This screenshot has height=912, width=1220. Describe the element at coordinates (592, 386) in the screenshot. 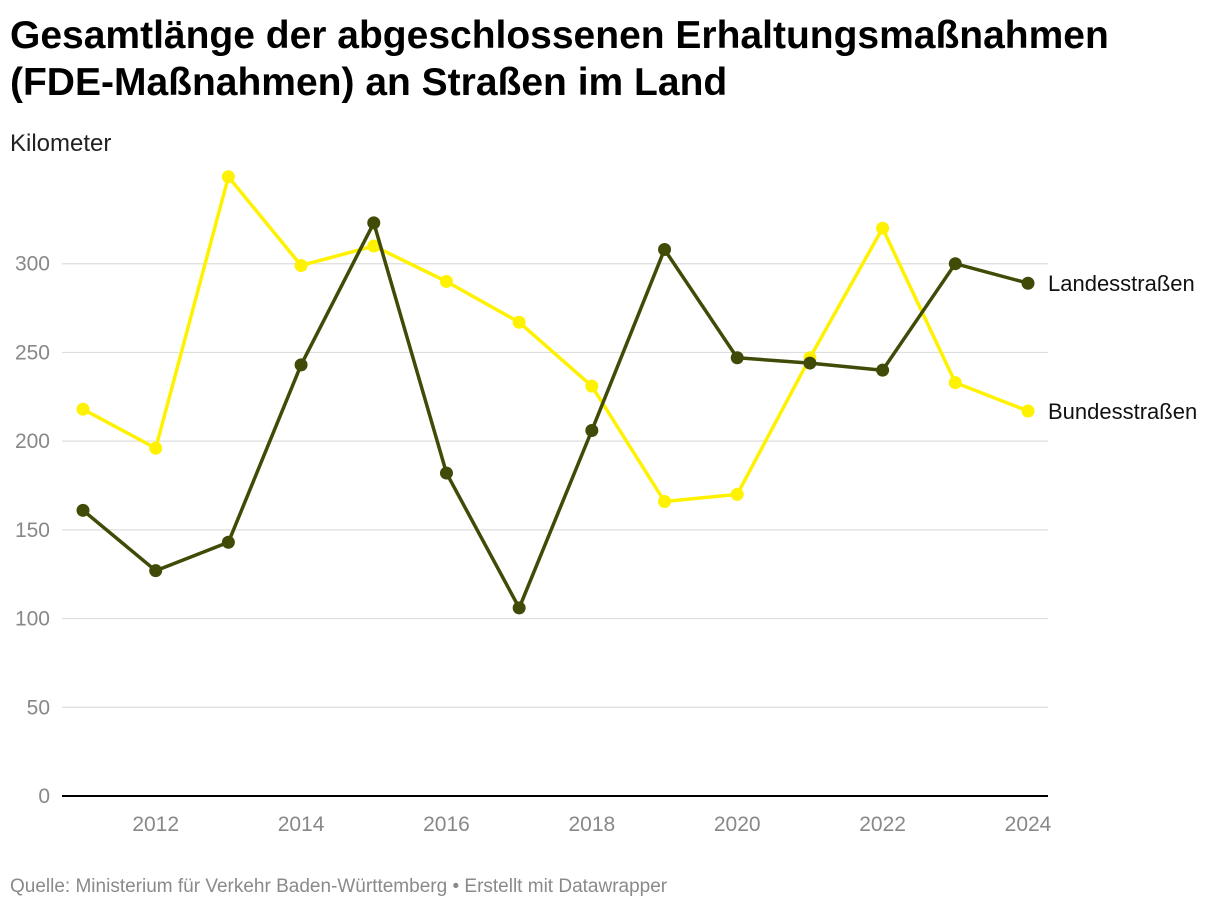

I see `data-point-bundesstrassen-2018` at that location.